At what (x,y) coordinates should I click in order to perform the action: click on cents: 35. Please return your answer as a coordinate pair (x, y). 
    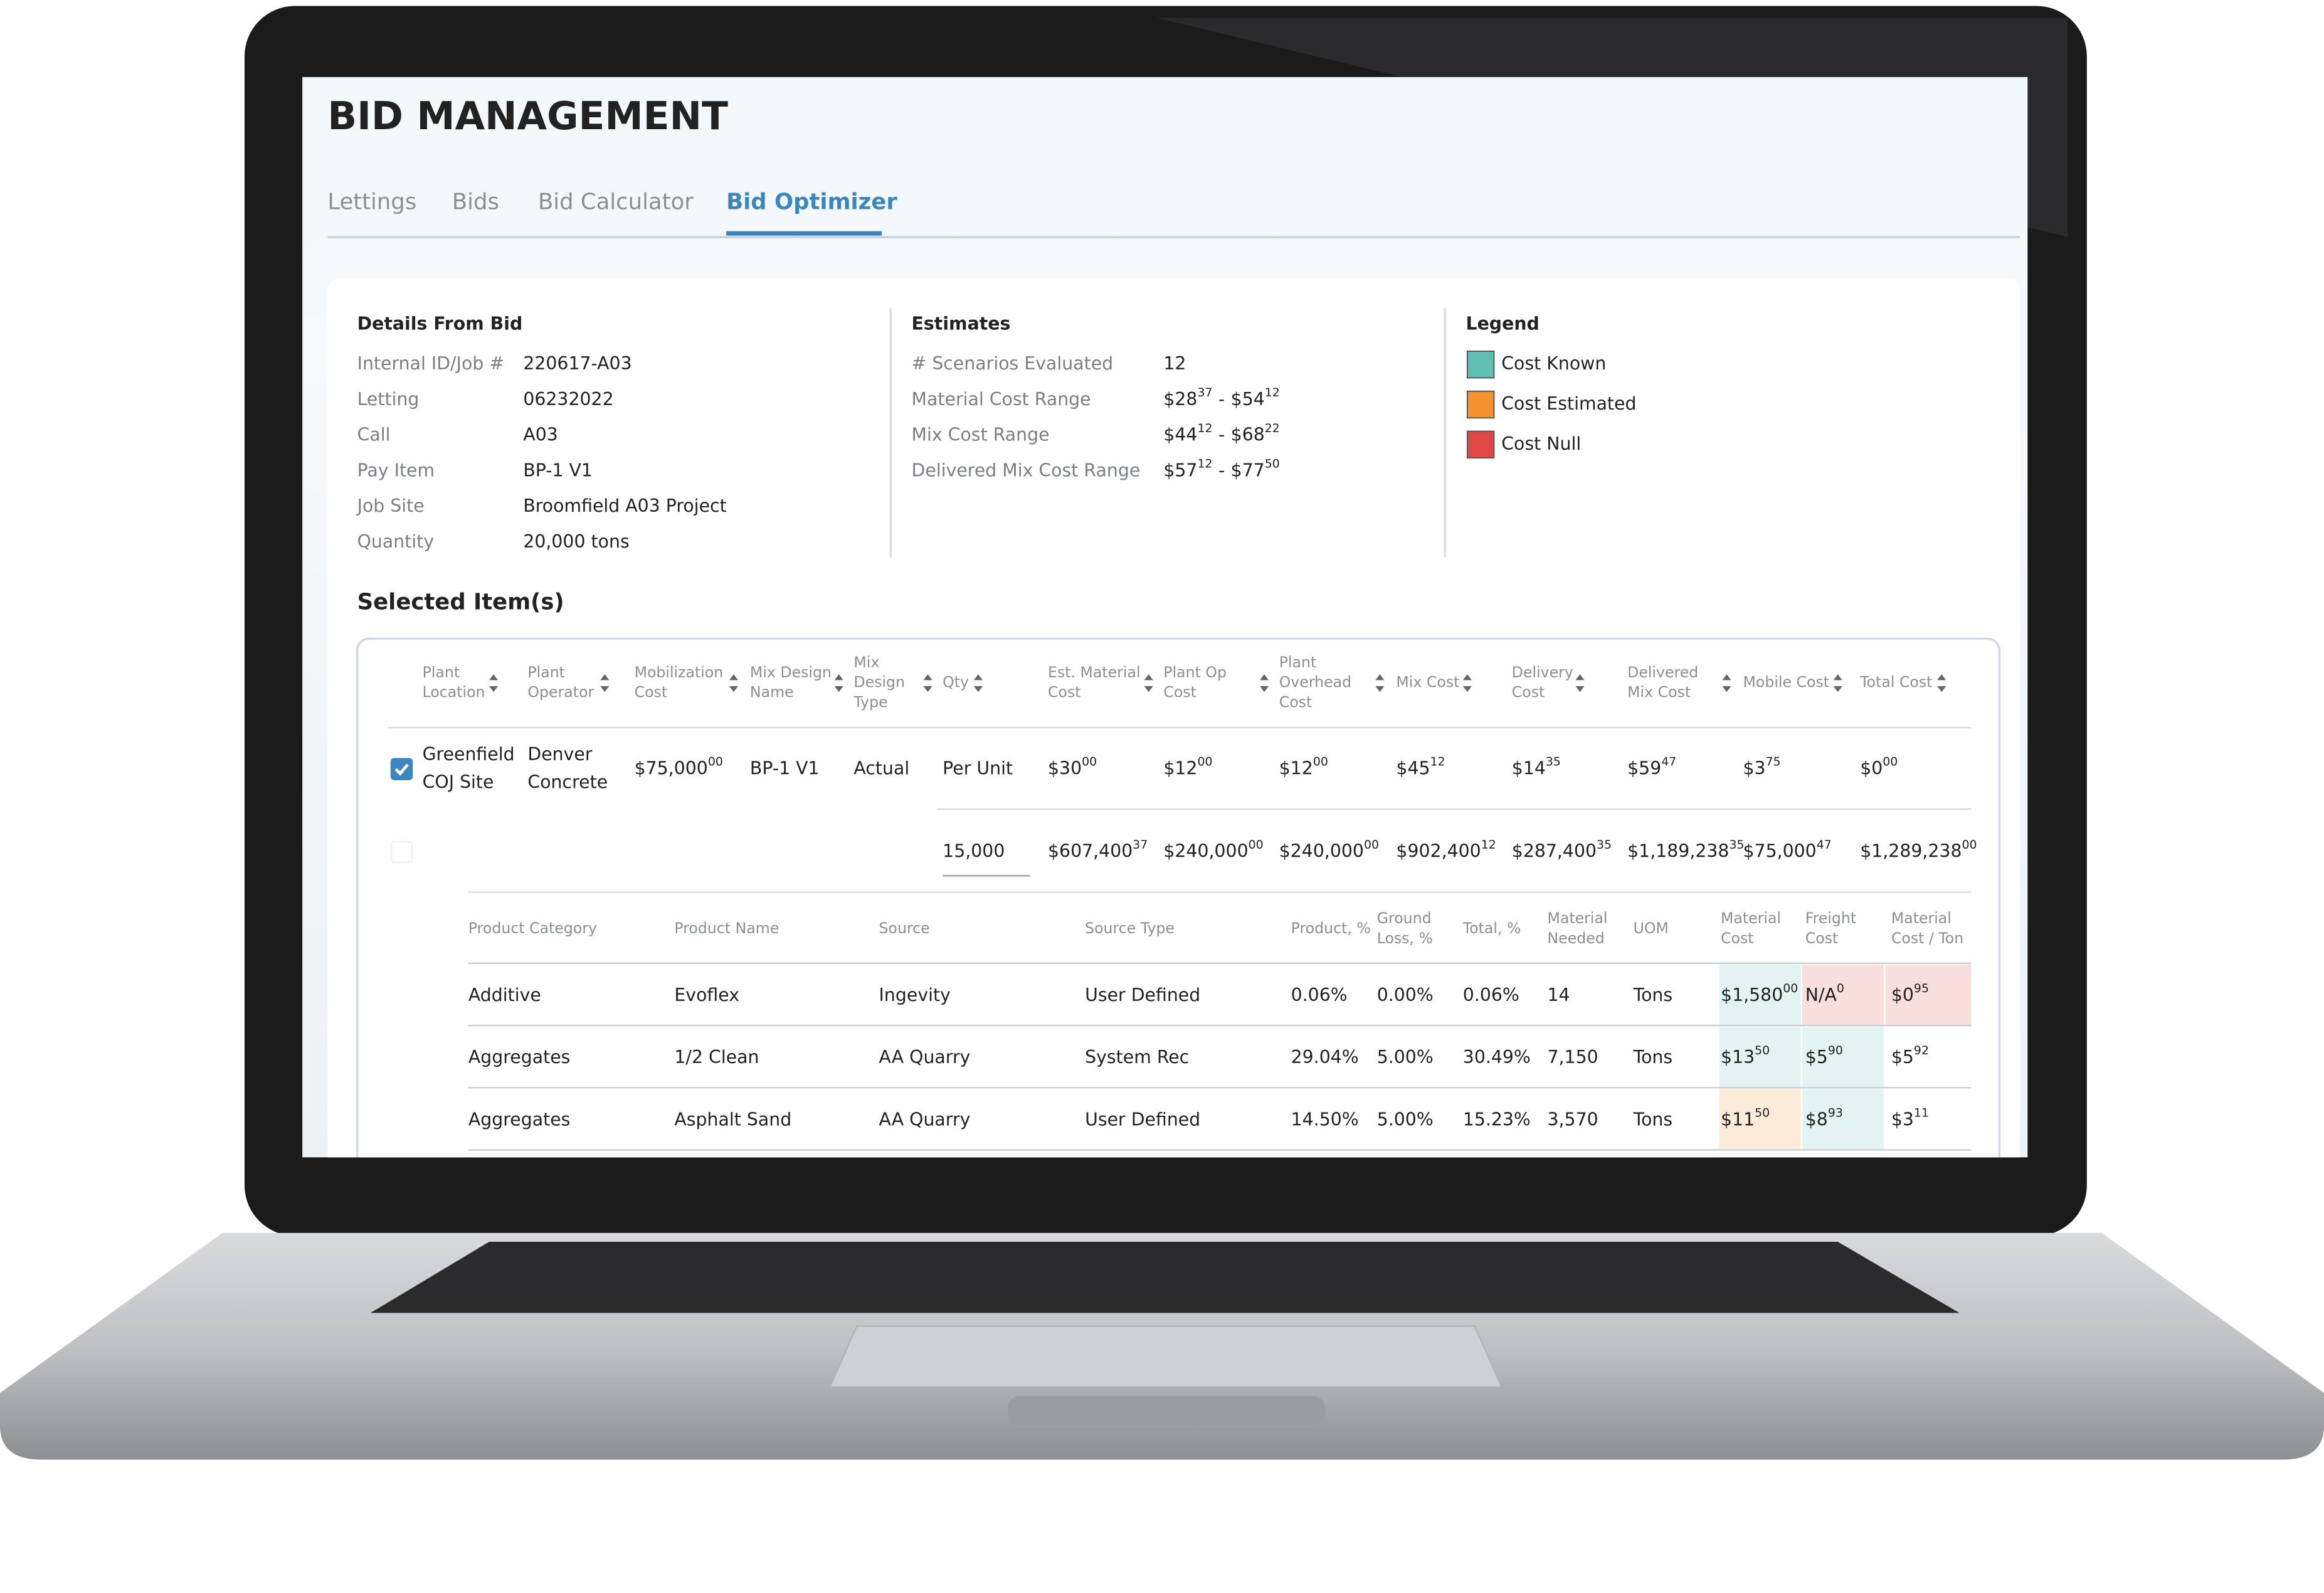
    Looking at the image, I should click on (1553, 761).